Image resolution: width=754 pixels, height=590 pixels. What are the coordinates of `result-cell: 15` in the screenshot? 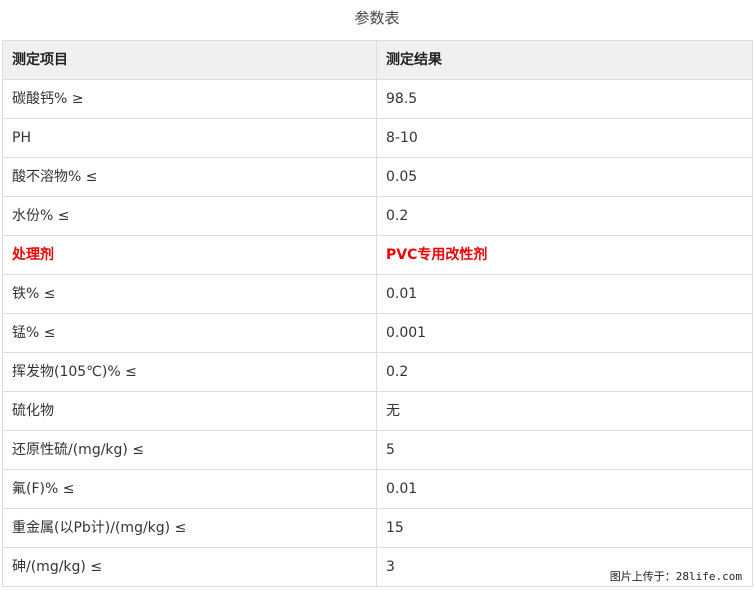 It's located at (564, 528).